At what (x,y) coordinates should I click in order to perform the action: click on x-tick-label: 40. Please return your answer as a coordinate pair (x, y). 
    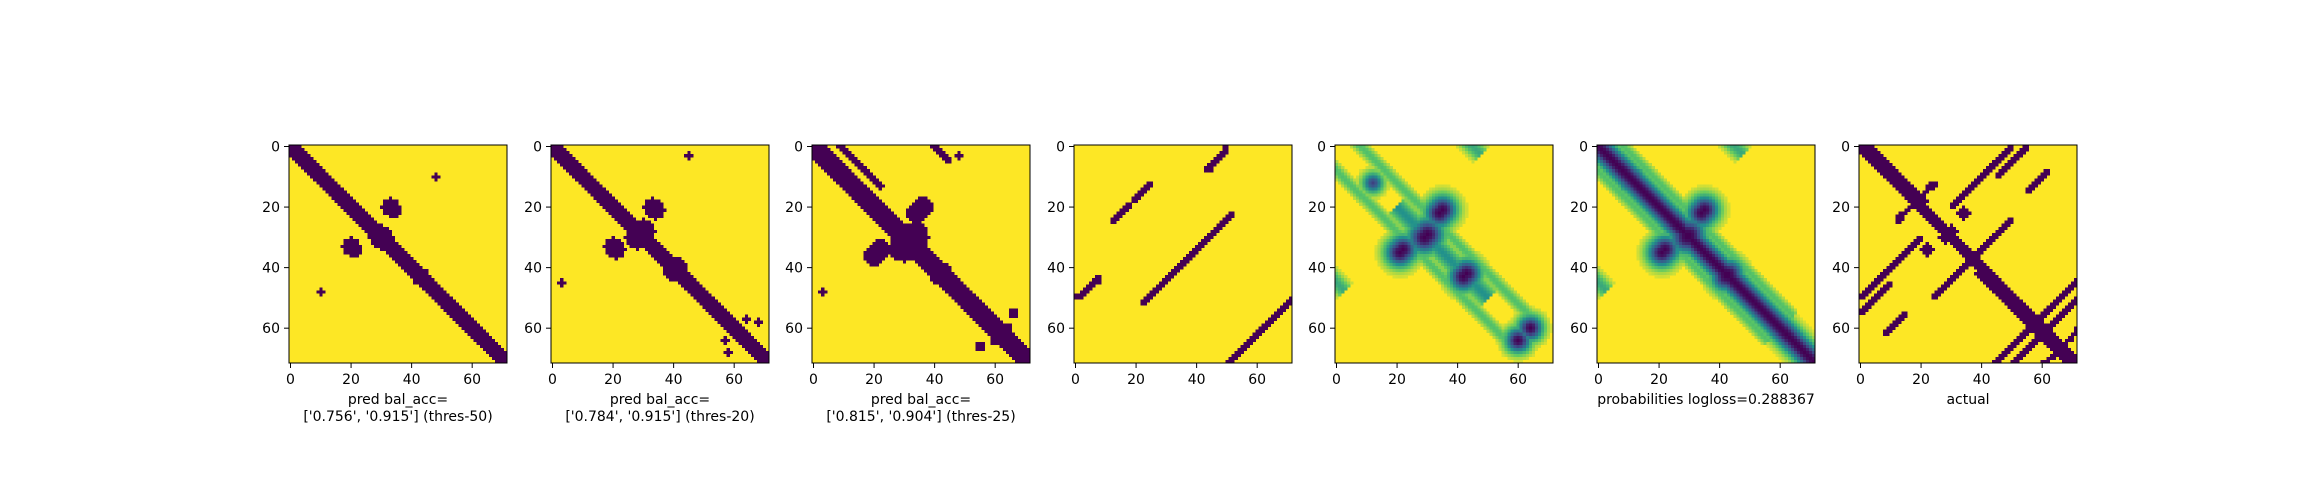
    Looking at the image, I should click on (1197, 380).